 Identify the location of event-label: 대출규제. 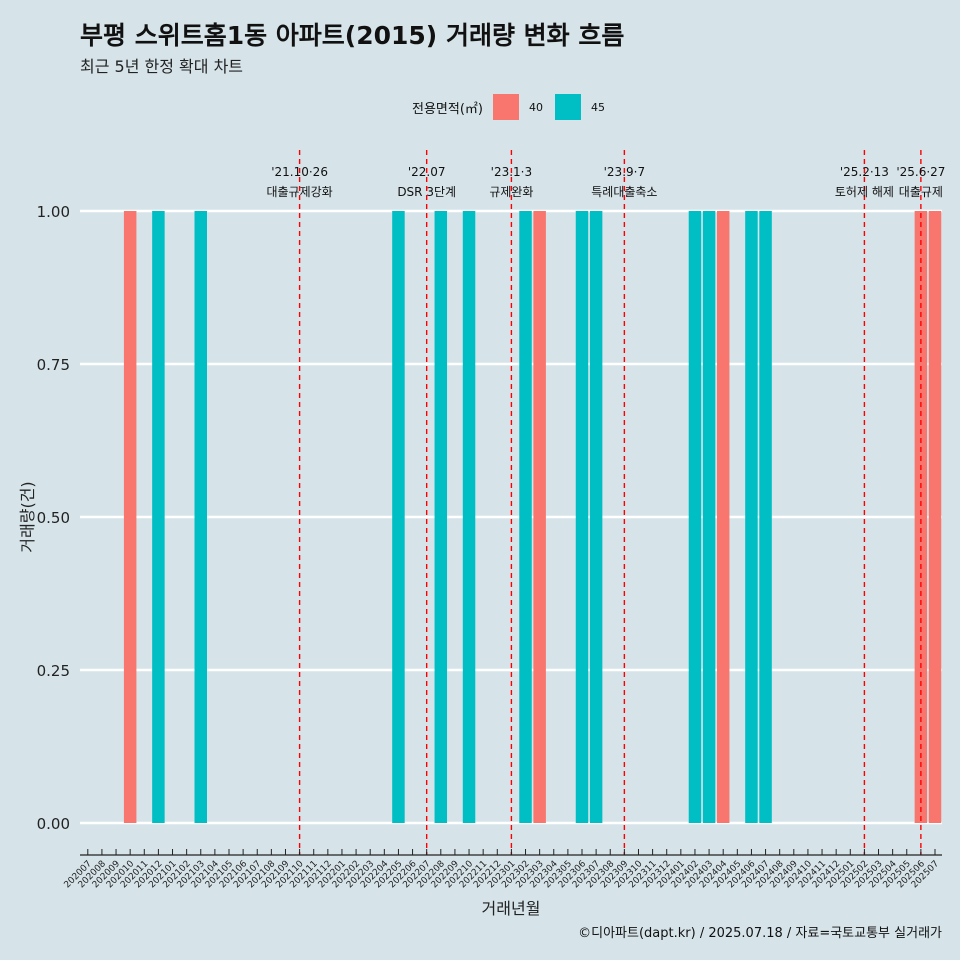
(921, 192).